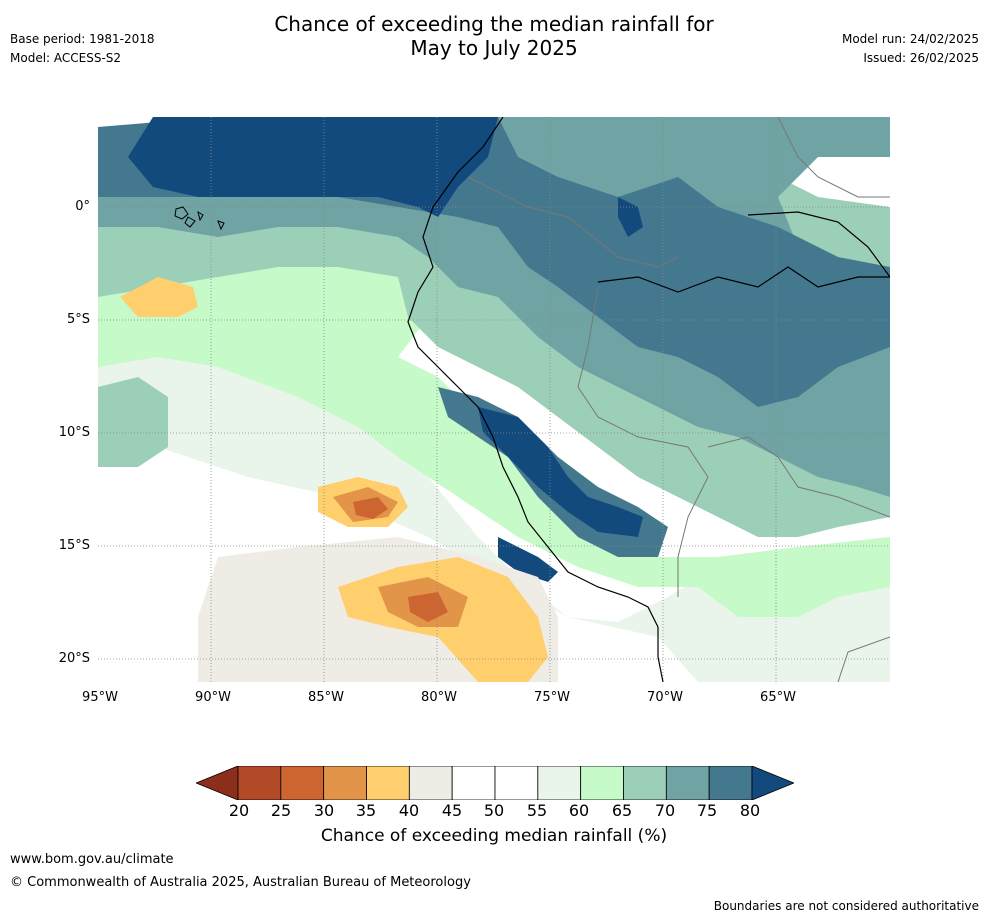  I want to click on lon-label-90w: 90°W, so click(213, 697).